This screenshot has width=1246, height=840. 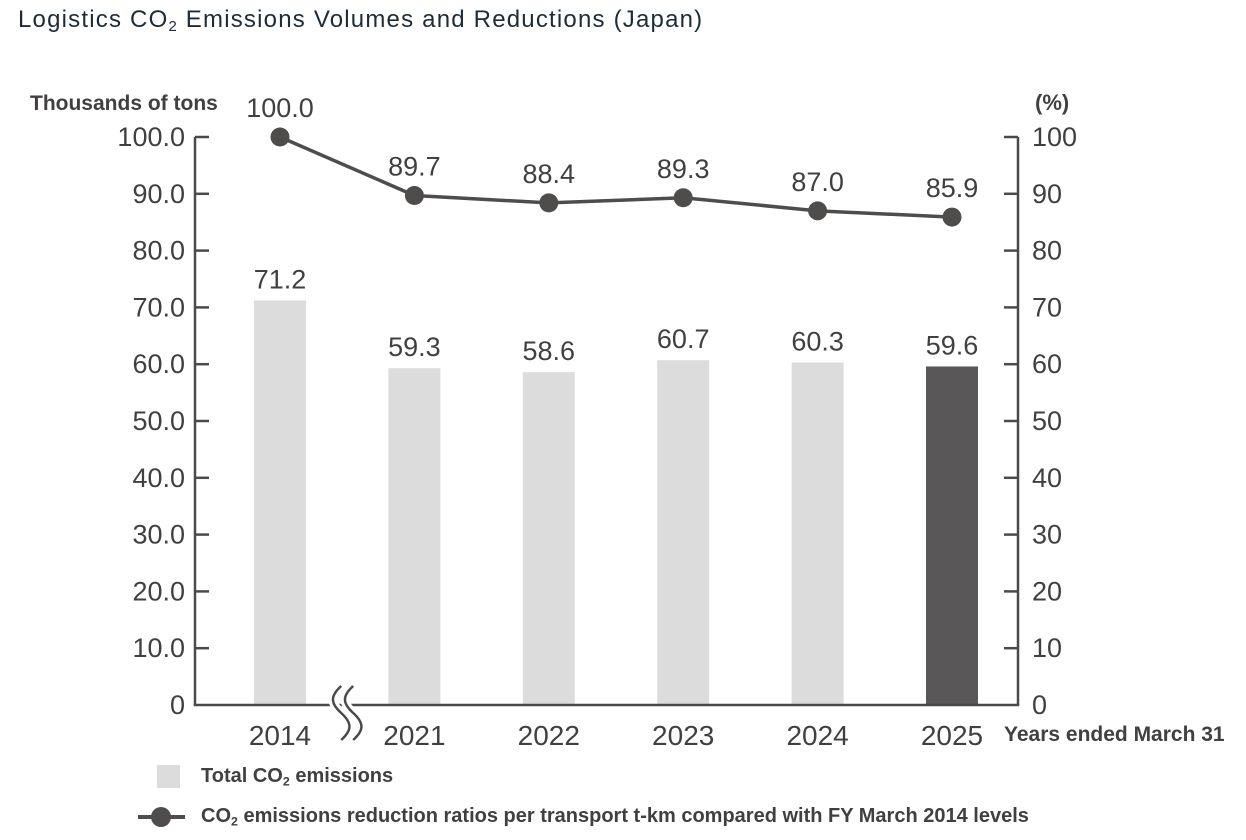 What do you see at coordinates (952, 735) in the screenshot?
I see `x-axis-tick-label: 2025` at bounding box center [952, 735].